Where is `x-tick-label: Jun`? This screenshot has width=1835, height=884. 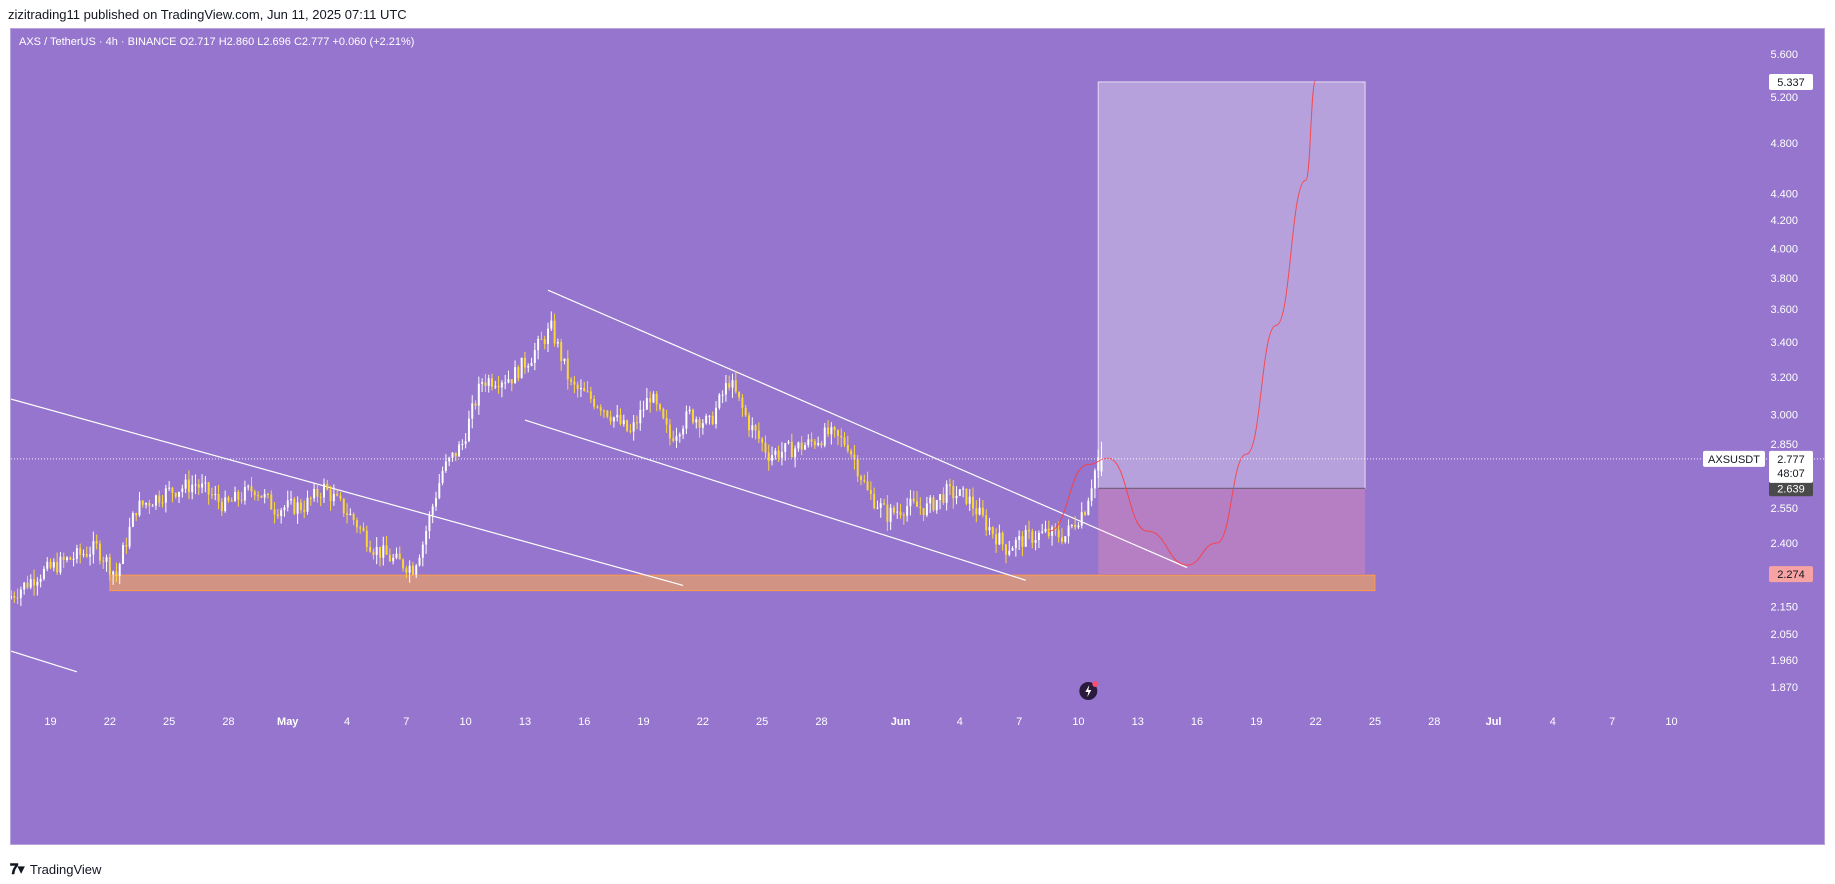
x-tick-label: Jun is located at coordinates (901, 722).